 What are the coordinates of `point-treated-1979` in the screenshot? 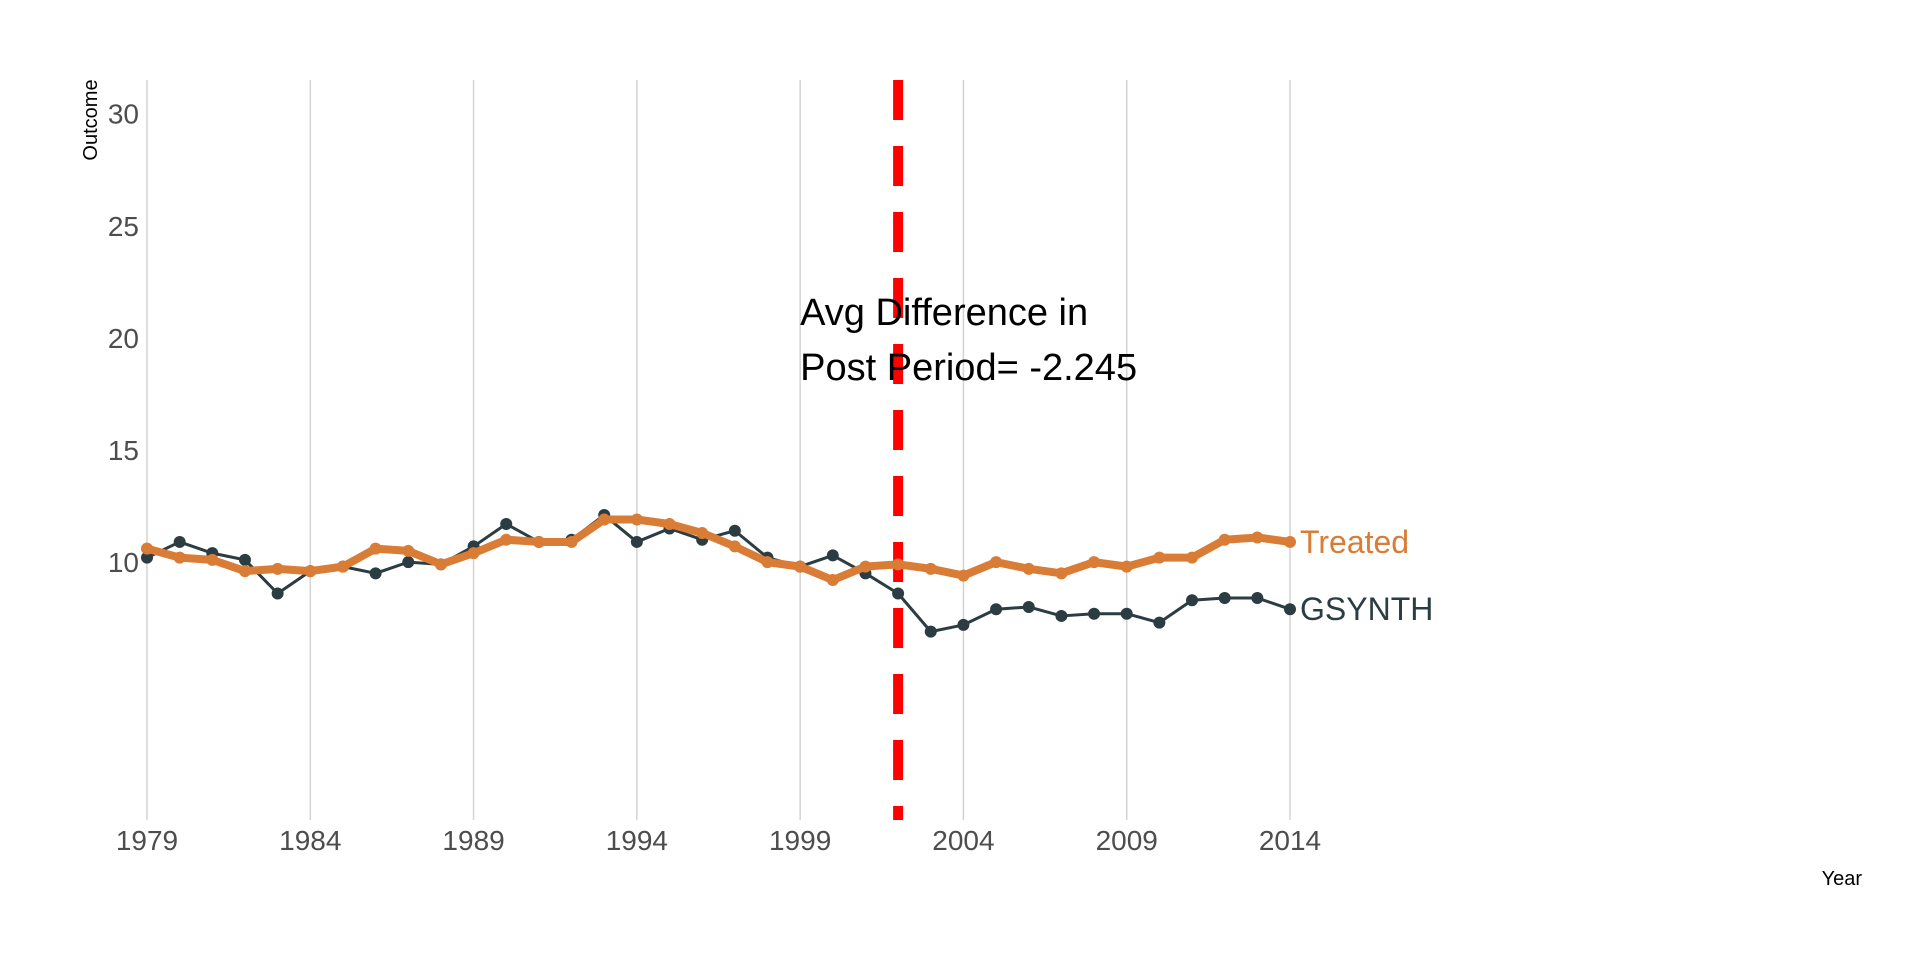 It's located at (147, 548).